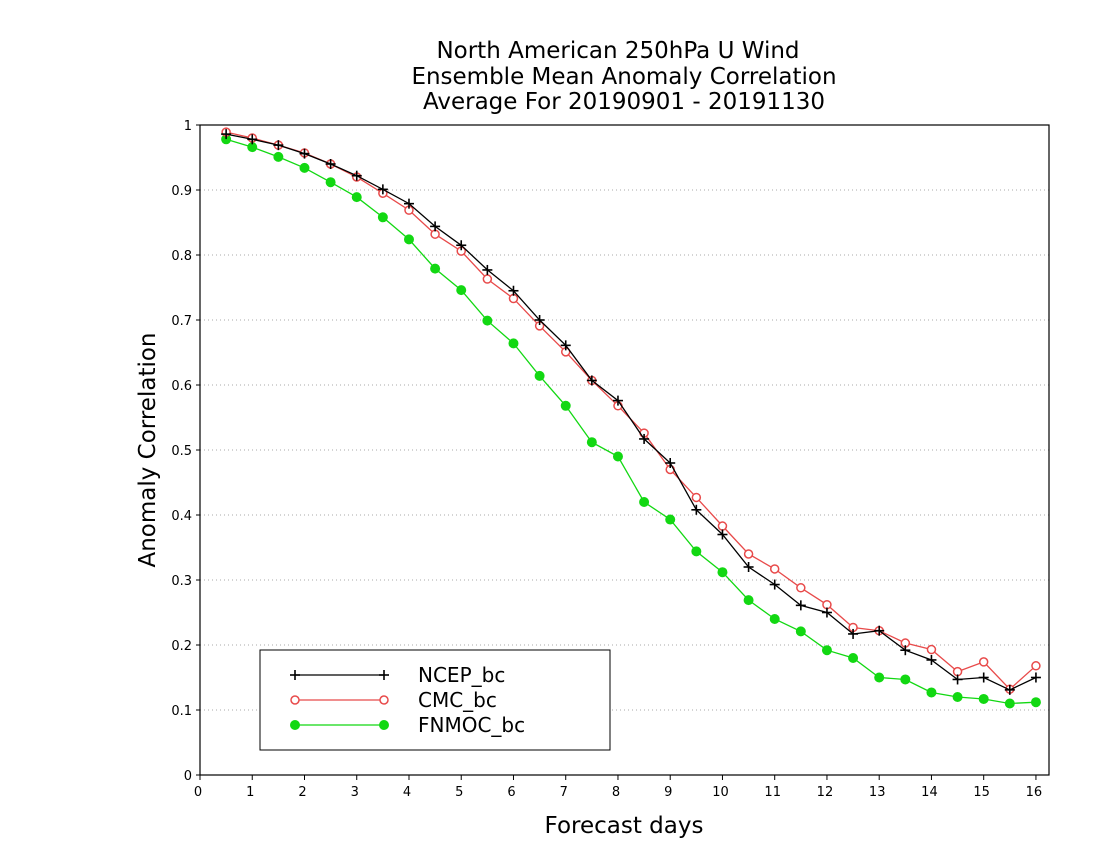 This screenshot has width=1100, height=850. Describe the element at coordinates (397, 675) in the screenshot. I see `legend-entry-ncep-bc: NCEP_bc` at that location.